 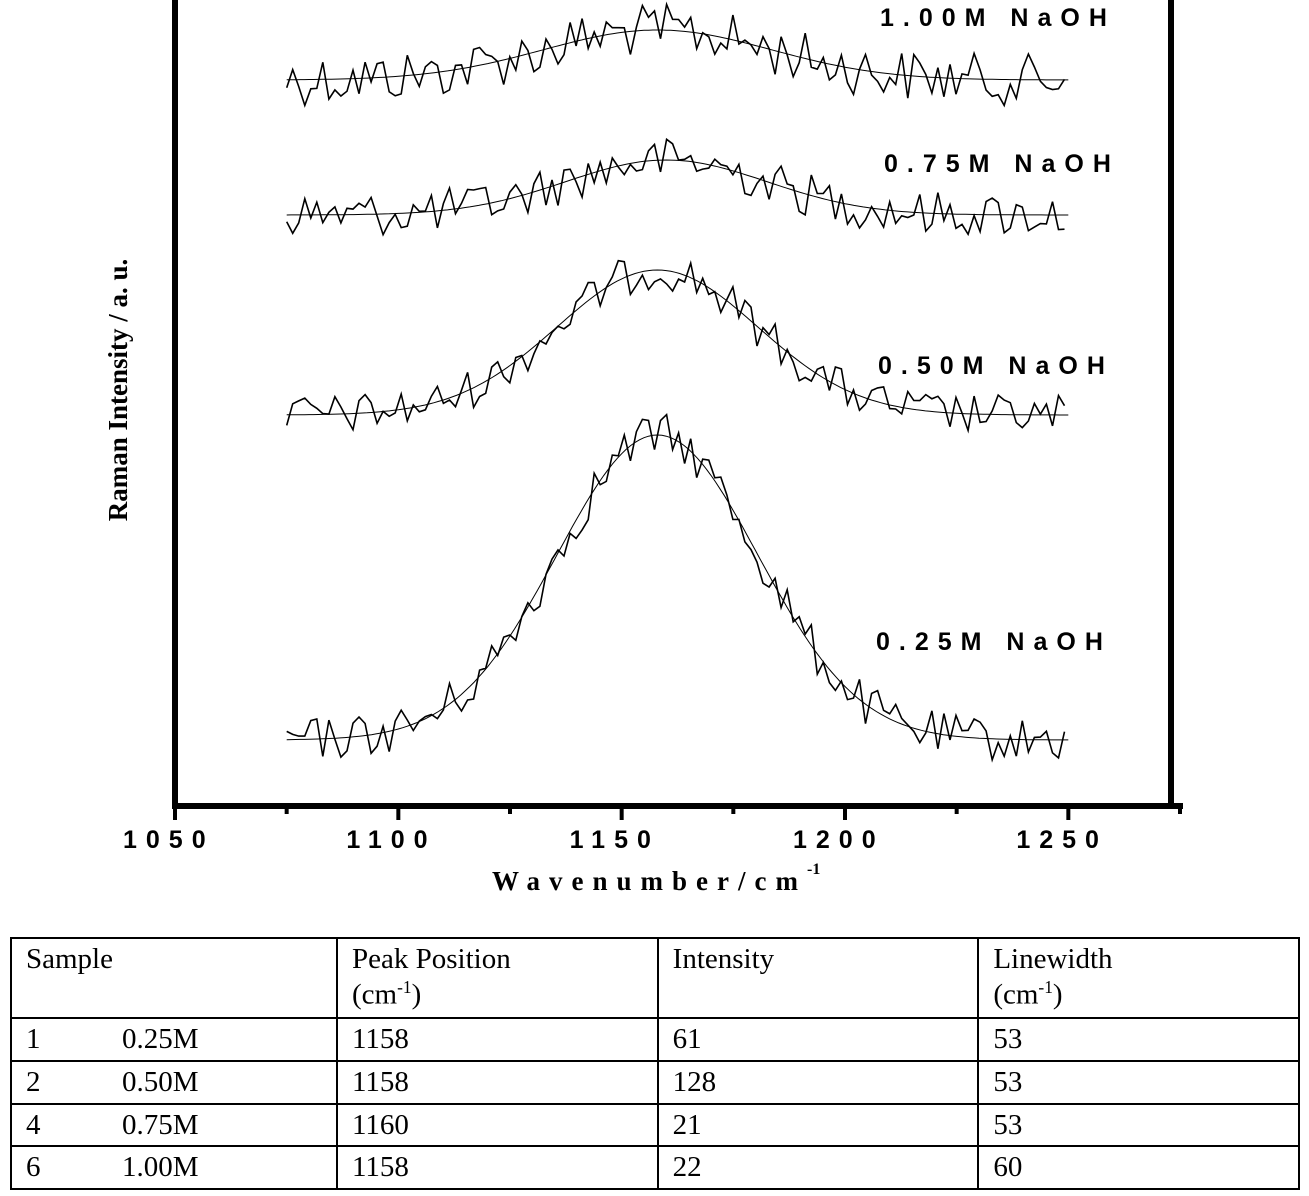 I want to click on series-0-75m-naoh, so click(x=677, y=187).